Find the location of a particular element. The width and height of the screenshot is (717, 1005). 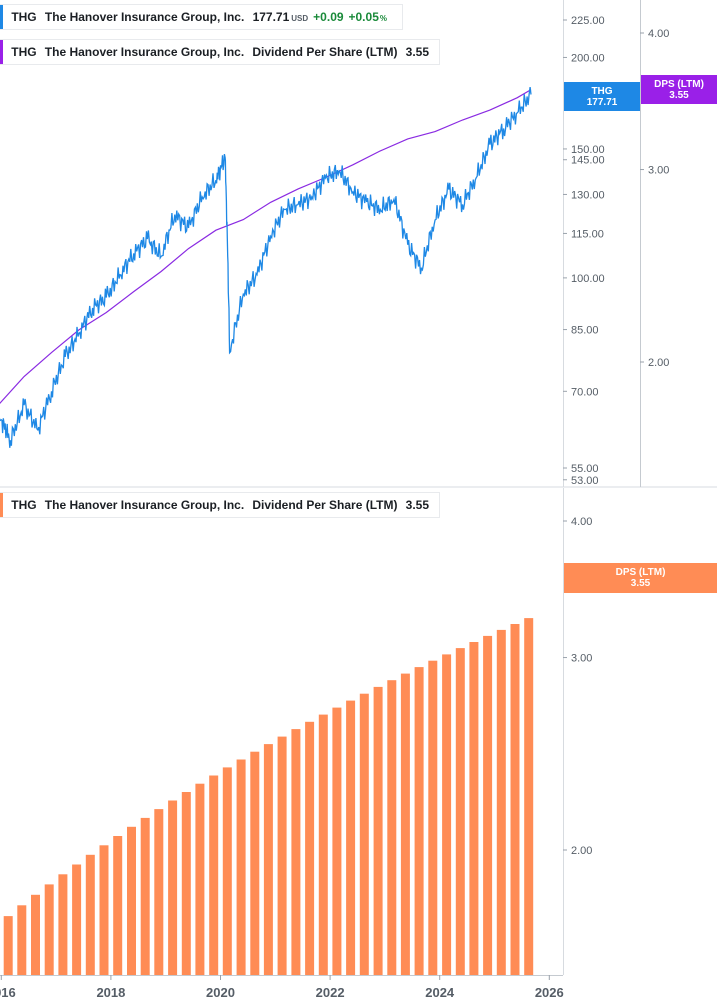

legend-price-change-pct: +0.05 is located at coordinates (363, 17).